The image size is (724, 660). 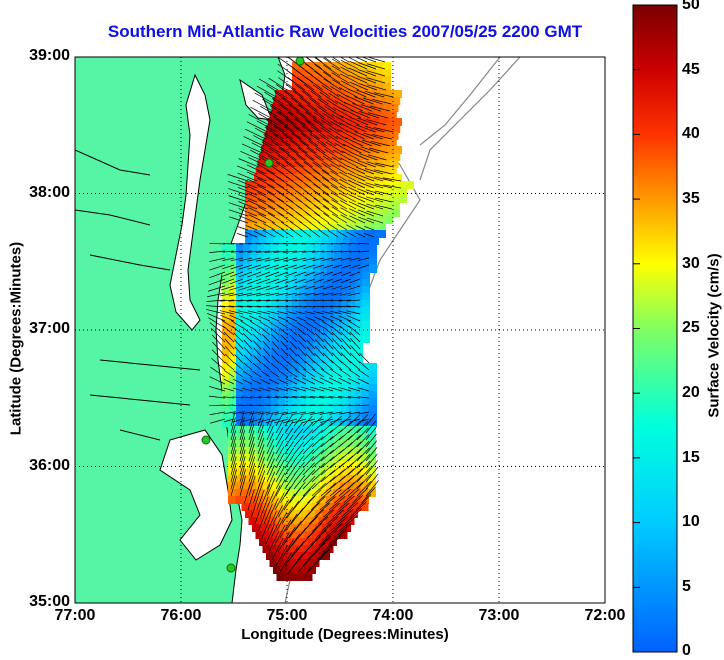 What do you see at coordinates (499, 616) in the screenshot?
I see `x-tick-label: 73:00` at bounding box center [499, 616].